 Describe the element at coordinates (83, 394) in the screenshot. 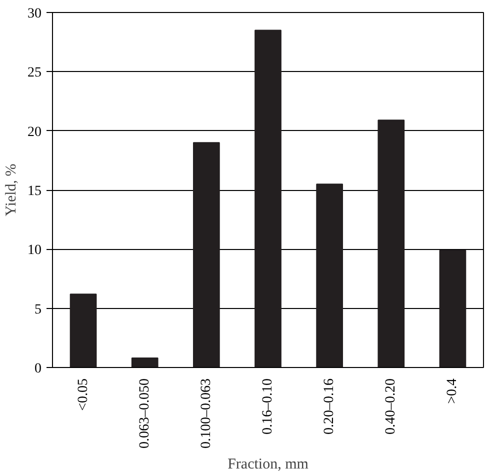

I see `x-tick-label: <0.05` at that location.